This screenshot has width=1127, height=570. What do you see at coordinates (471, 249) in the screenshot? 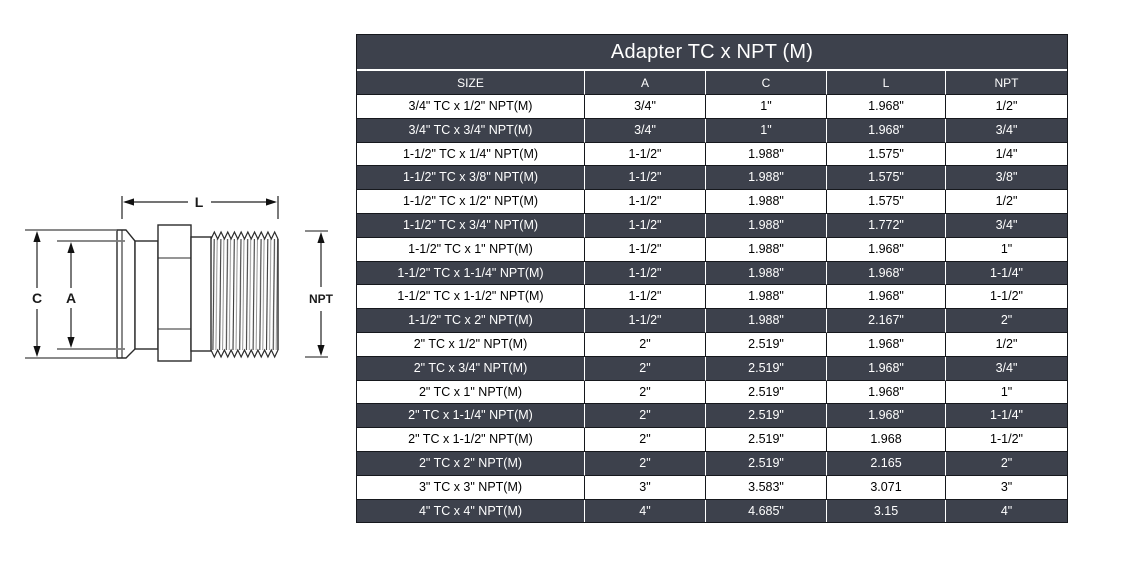
I see `table-cell: 1-1/2" TC x 1" NPT(M)` at bounding box center [471, 249].